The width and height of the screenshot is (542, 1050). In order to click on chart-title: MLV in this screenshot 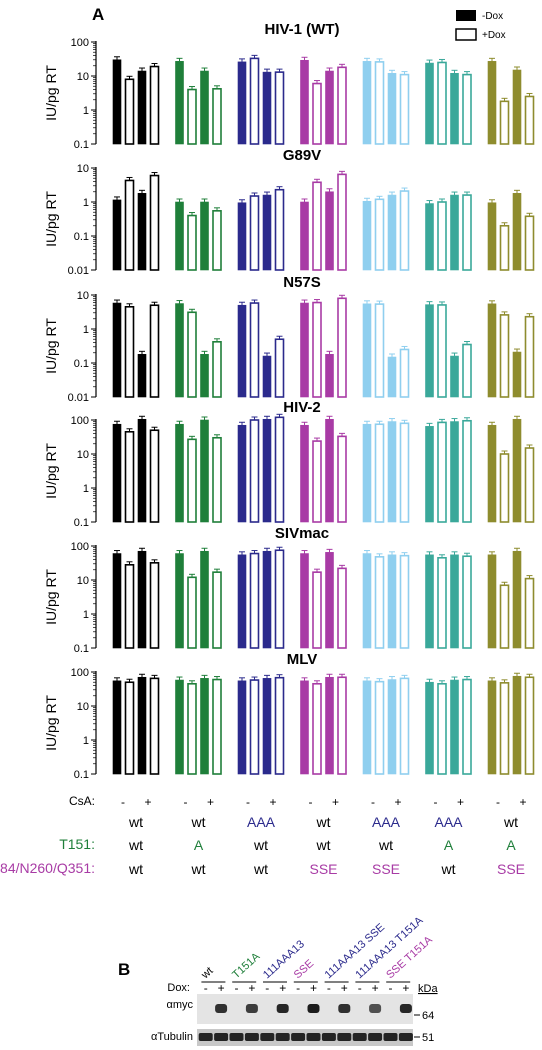, I will do `click(302, 659)`.